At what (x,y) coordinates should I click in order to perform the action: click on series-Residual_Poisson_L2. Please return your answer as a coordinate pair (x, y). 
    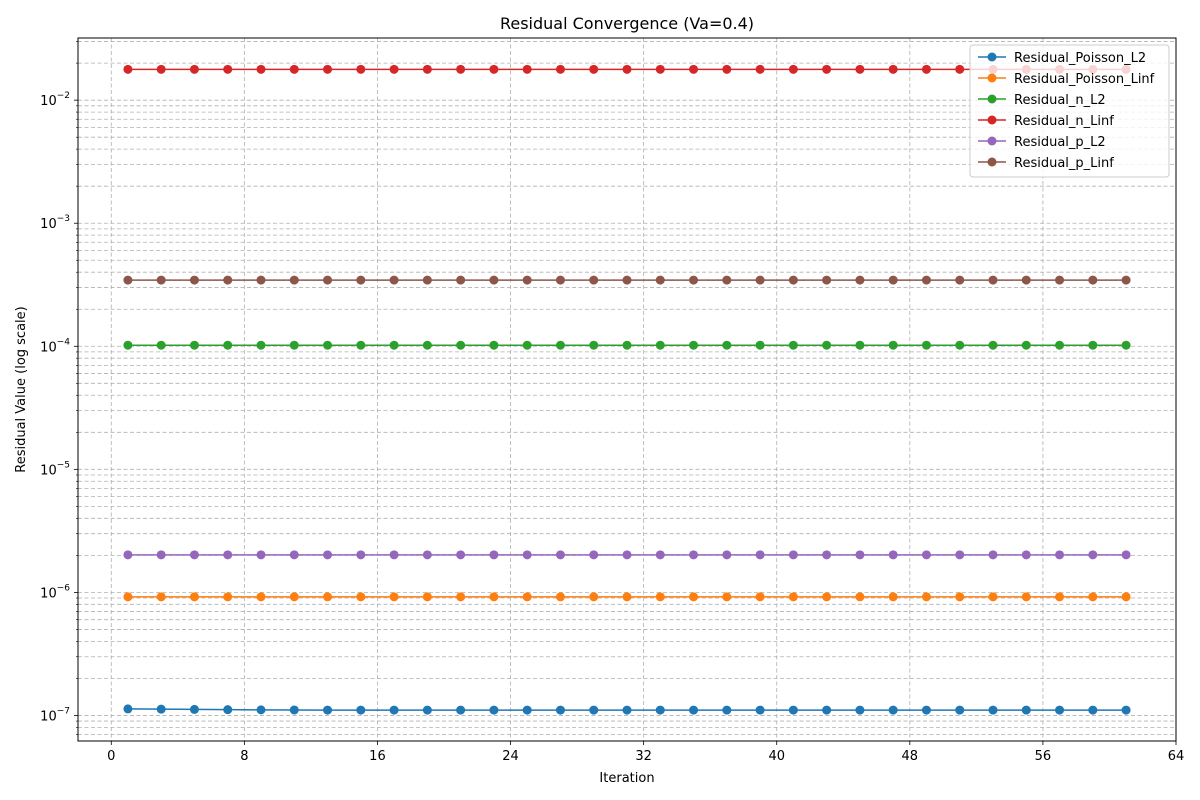
    Looking at the image, I should click on (627, 709).